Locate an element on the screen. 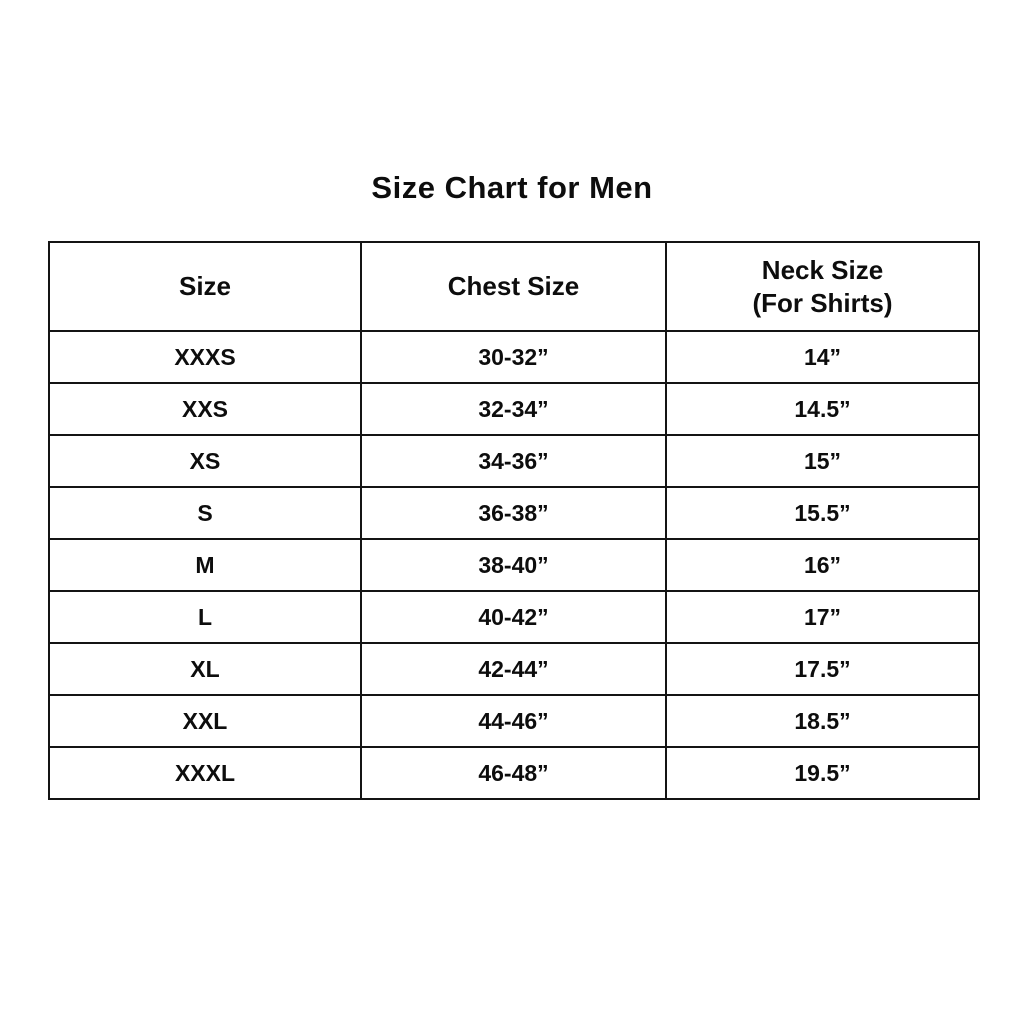  table-row: XXXS 30-32” 14” is located at coordinates (514, 357).